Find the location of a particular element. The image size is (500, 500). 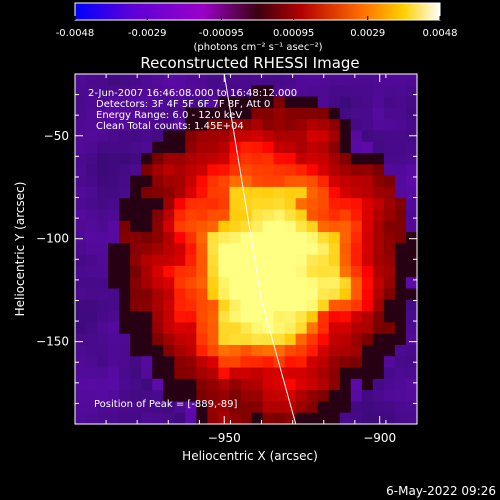

annotation-detectors: Detectors: 3F 4F 5F 6F 7F 8F, Att 0 is located at coordinates (183, 104).